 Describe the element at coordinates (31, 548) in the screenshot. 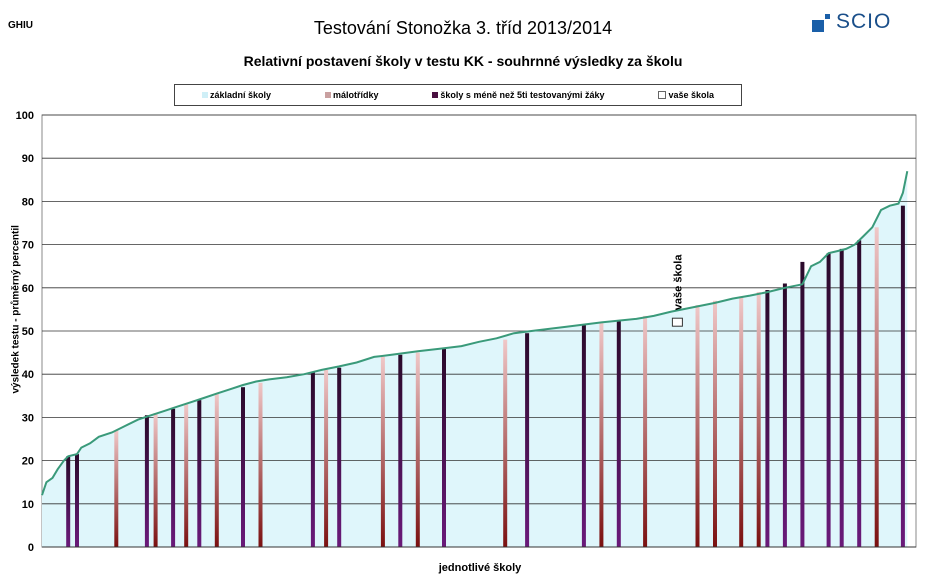

I see `y-tick-label: 0` at that location.